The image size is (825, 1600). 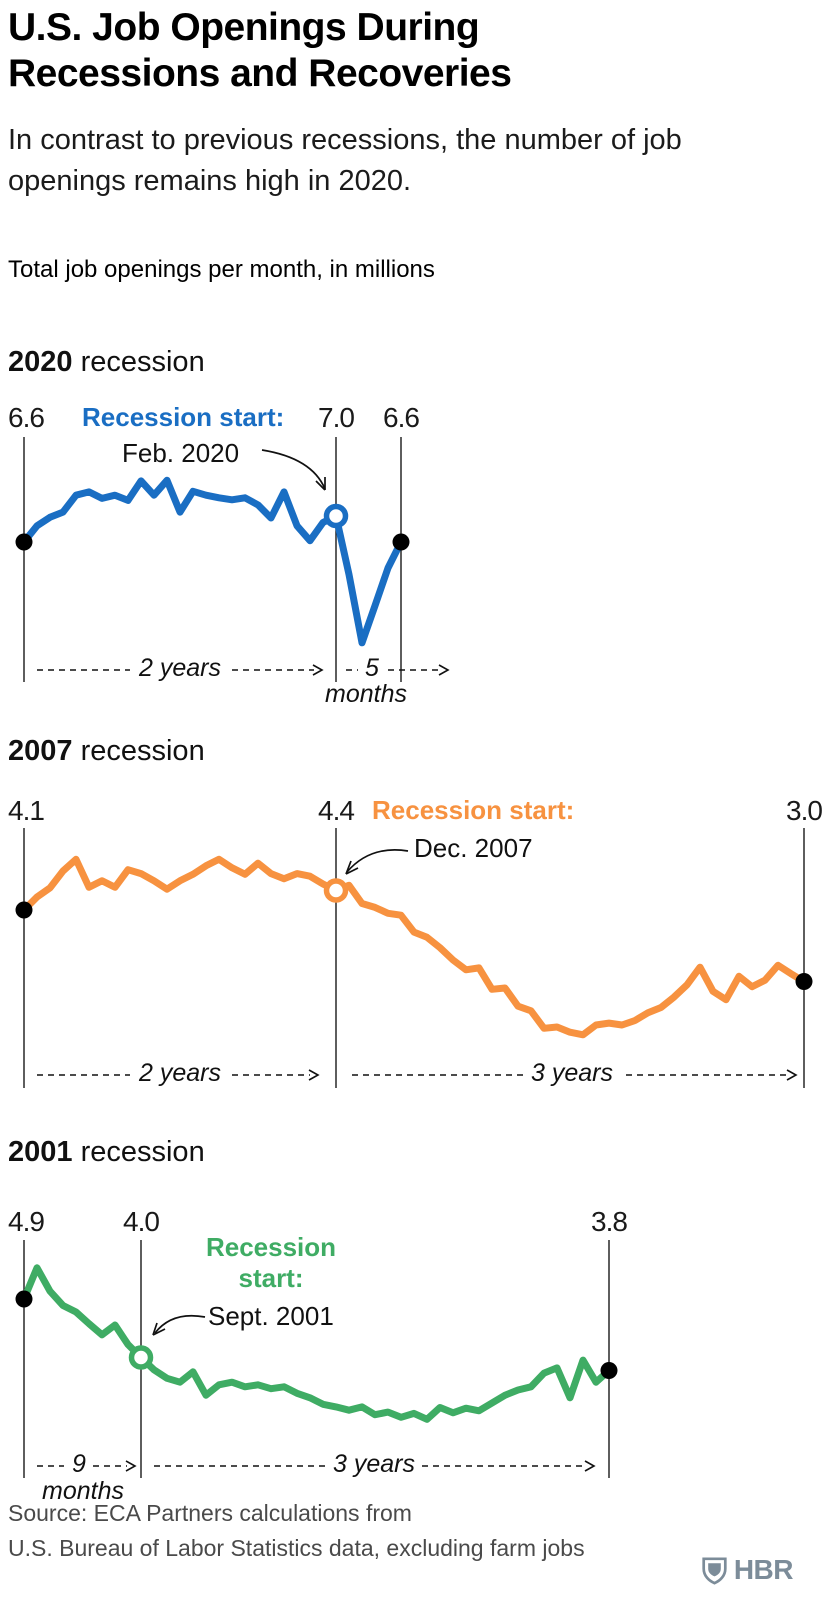 What do you see at coordinates (374, 1464) in the screenshot?
I see `post-span-label-2001: 3 years` at bounding box center [374, 1464].